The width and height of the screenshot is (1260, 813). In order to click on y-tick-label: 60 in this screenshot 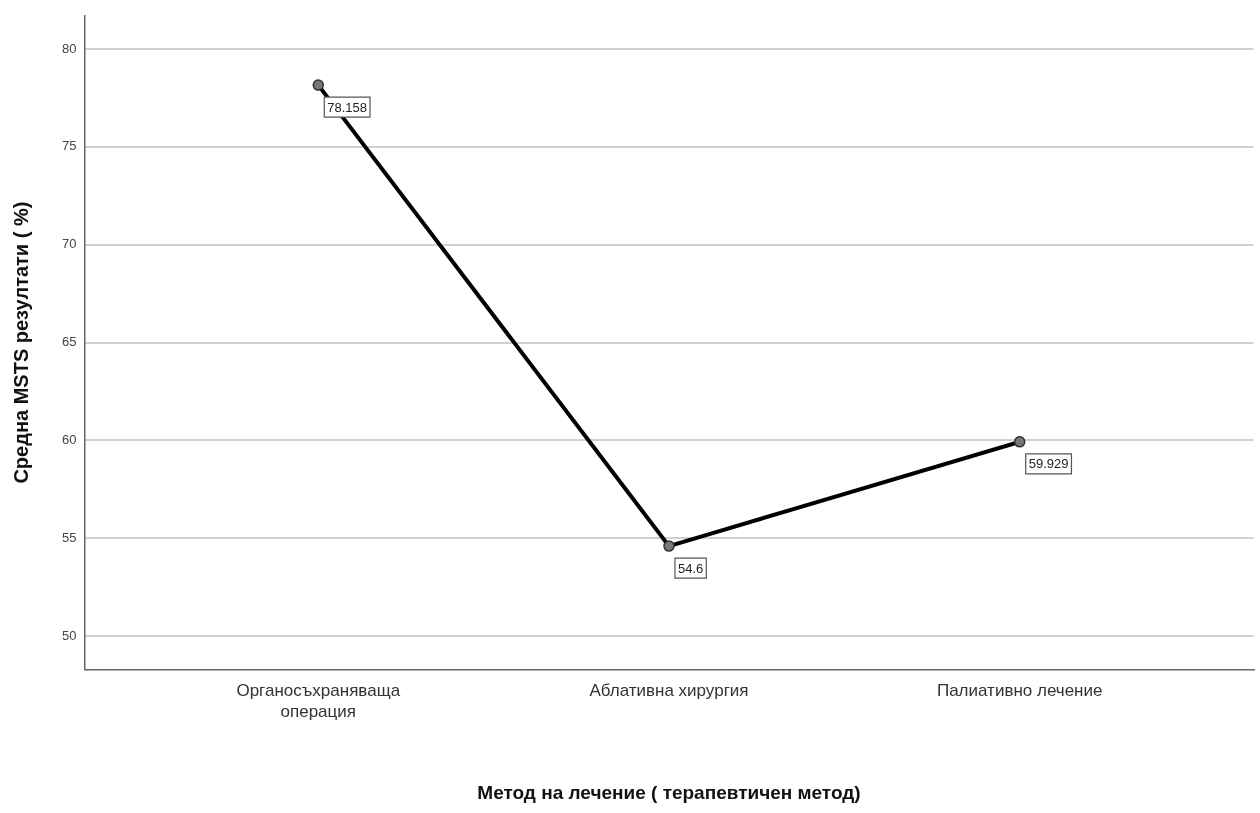, I will do `click(69, 440)`.